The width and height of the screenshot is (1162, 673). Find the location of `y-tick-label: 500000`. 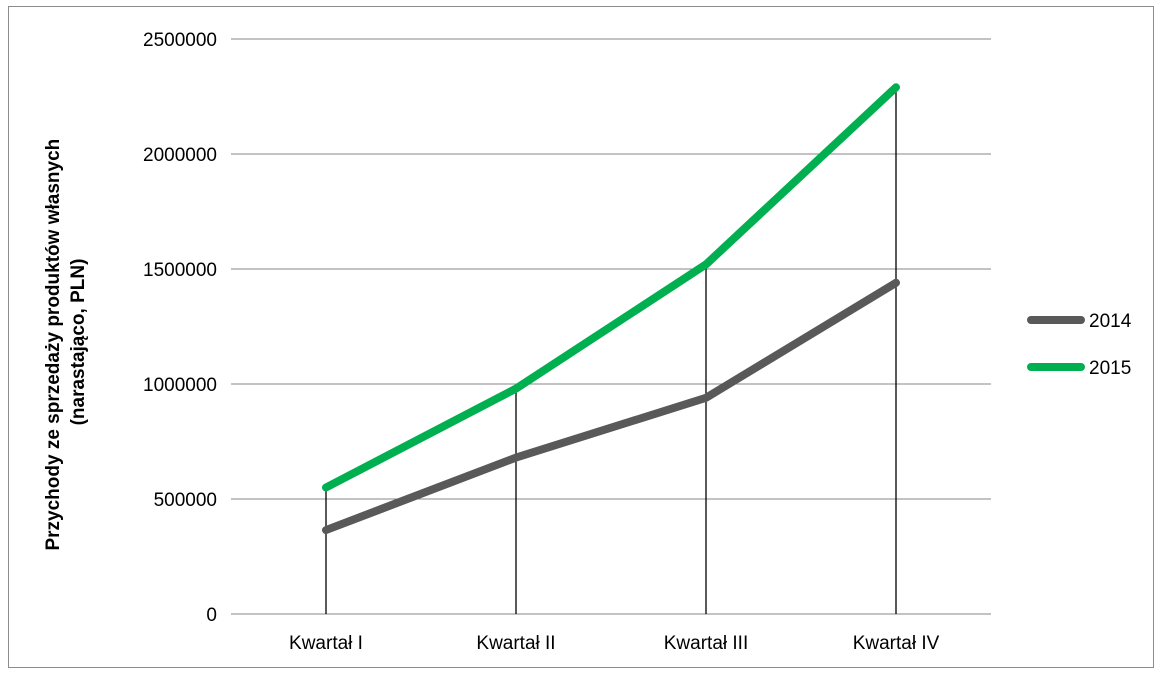

y-tick-label: 500000 is located at coordinates (185, 500).